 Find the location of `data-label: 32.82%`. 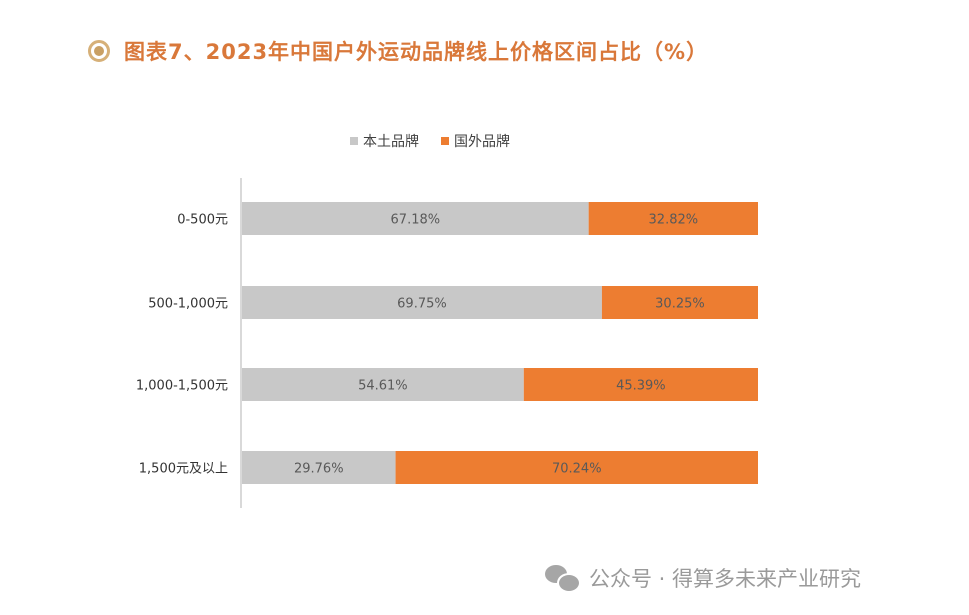

data-label: 32.82% is located at coordinates (674, 220).